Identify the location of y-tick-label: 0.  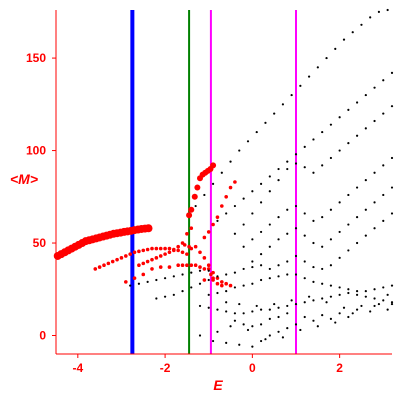
(42, 336).